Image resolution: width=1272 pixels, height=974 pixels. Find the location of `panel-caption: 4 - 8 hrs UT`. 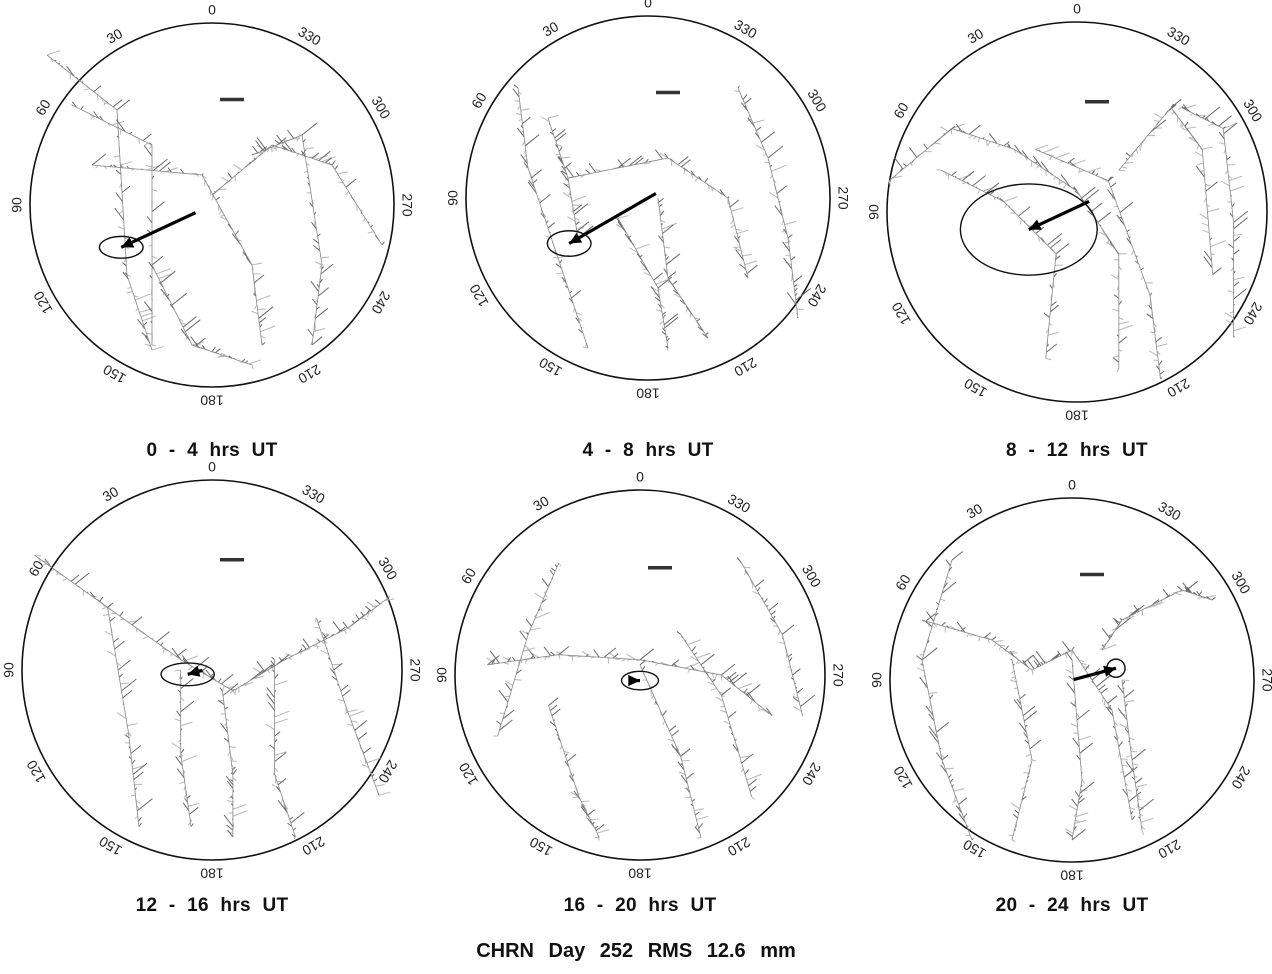

panel-caption: 4 - 8 hrs UT is located at coordinates (648, 450).